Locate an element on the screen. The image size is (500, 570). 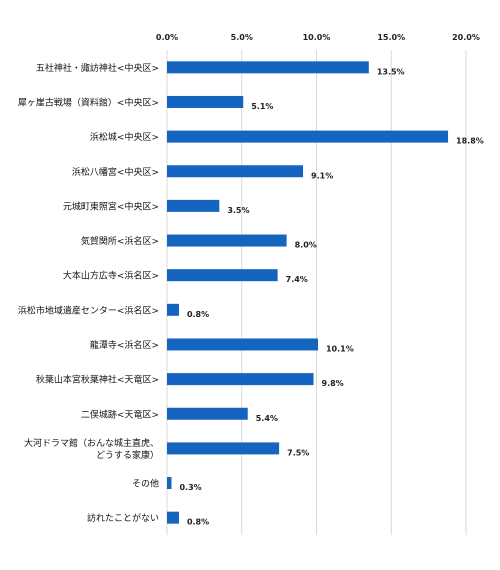
value-label: 0.3% is located at coordinates (190, 487).